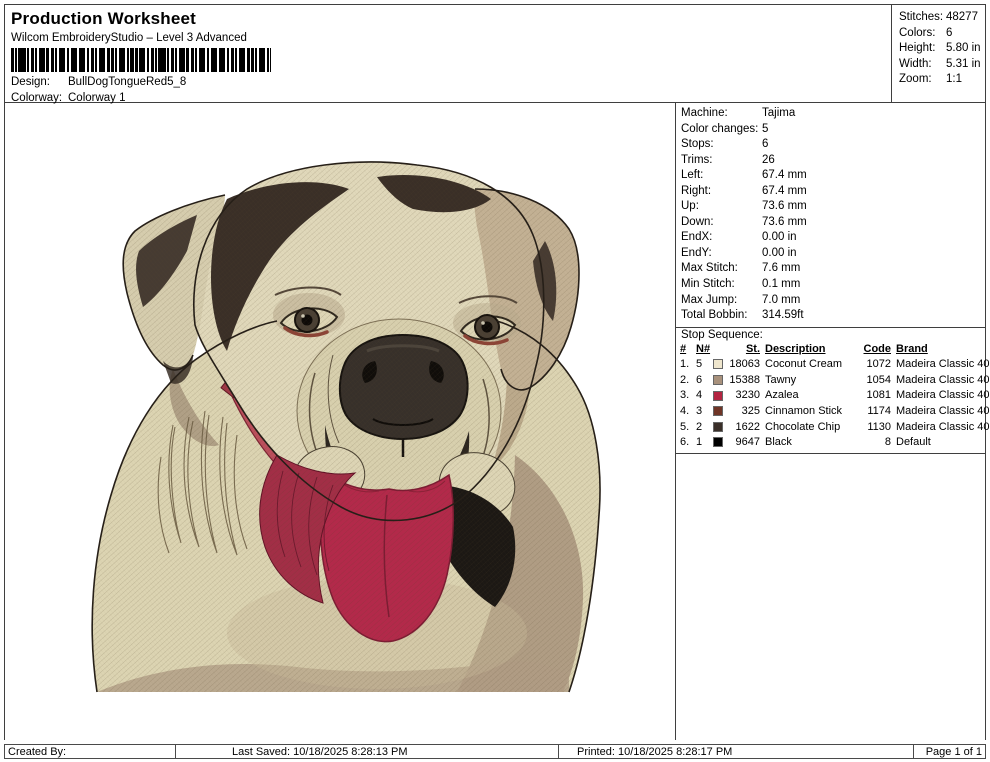  I want to click on design-barcode, so click(141, 60).